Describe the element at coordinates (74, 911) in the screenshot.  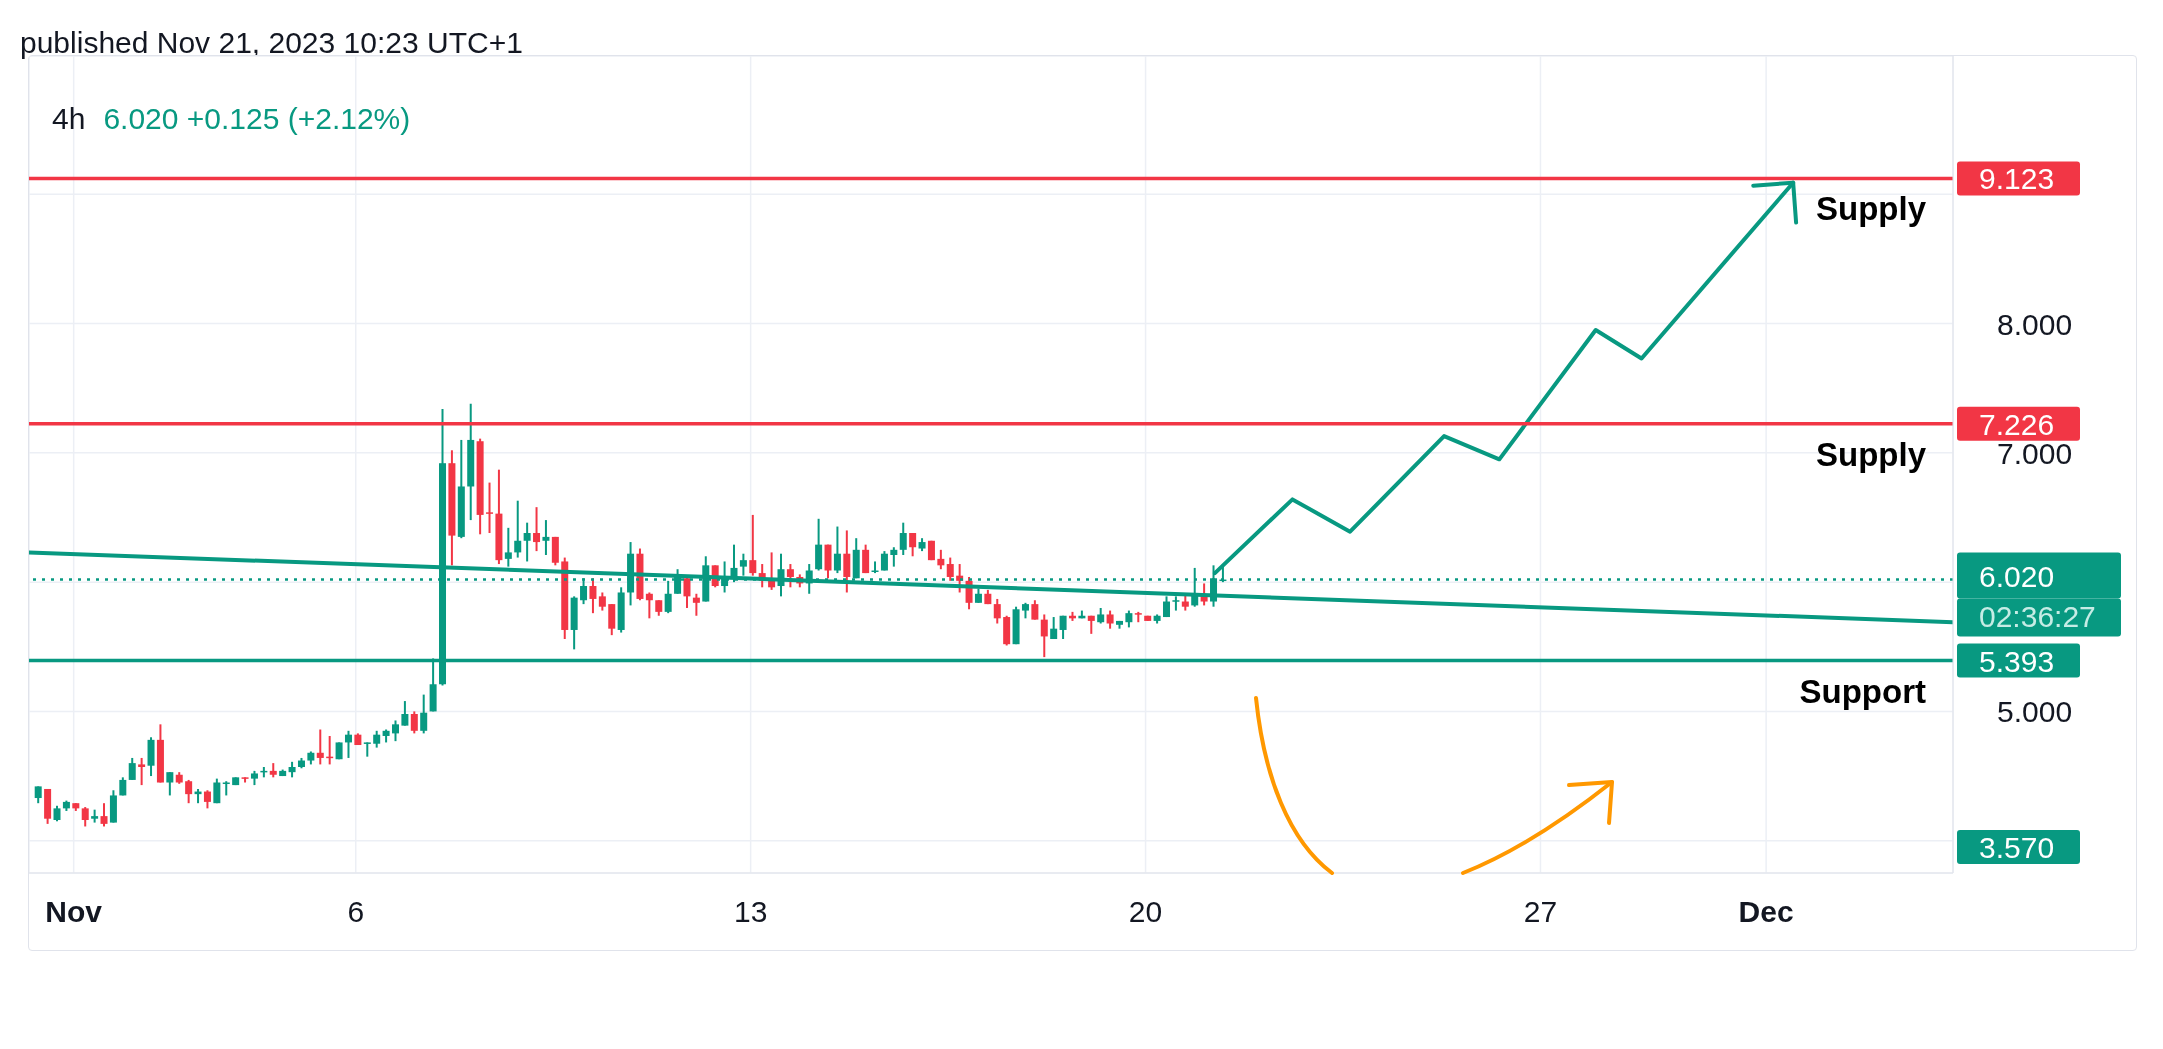
I see `x-tick-label: Nov` at that location.